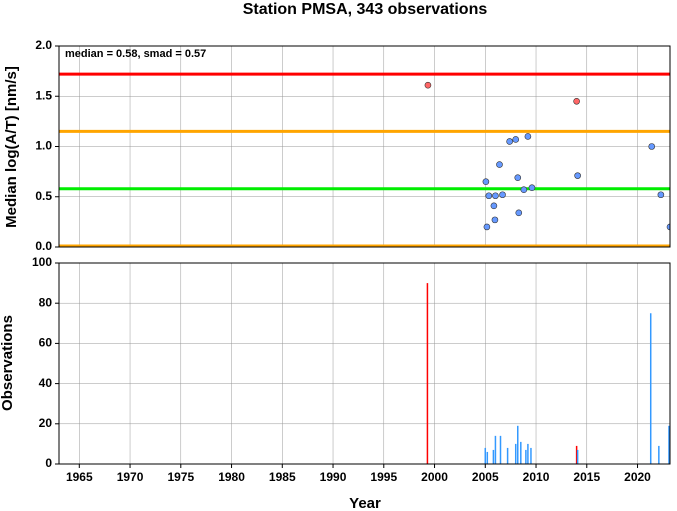  What do you see at coordinates (8, 363) in the screenshot?
I see `y-axis-label: Observations` at bounding box center [8, 363].